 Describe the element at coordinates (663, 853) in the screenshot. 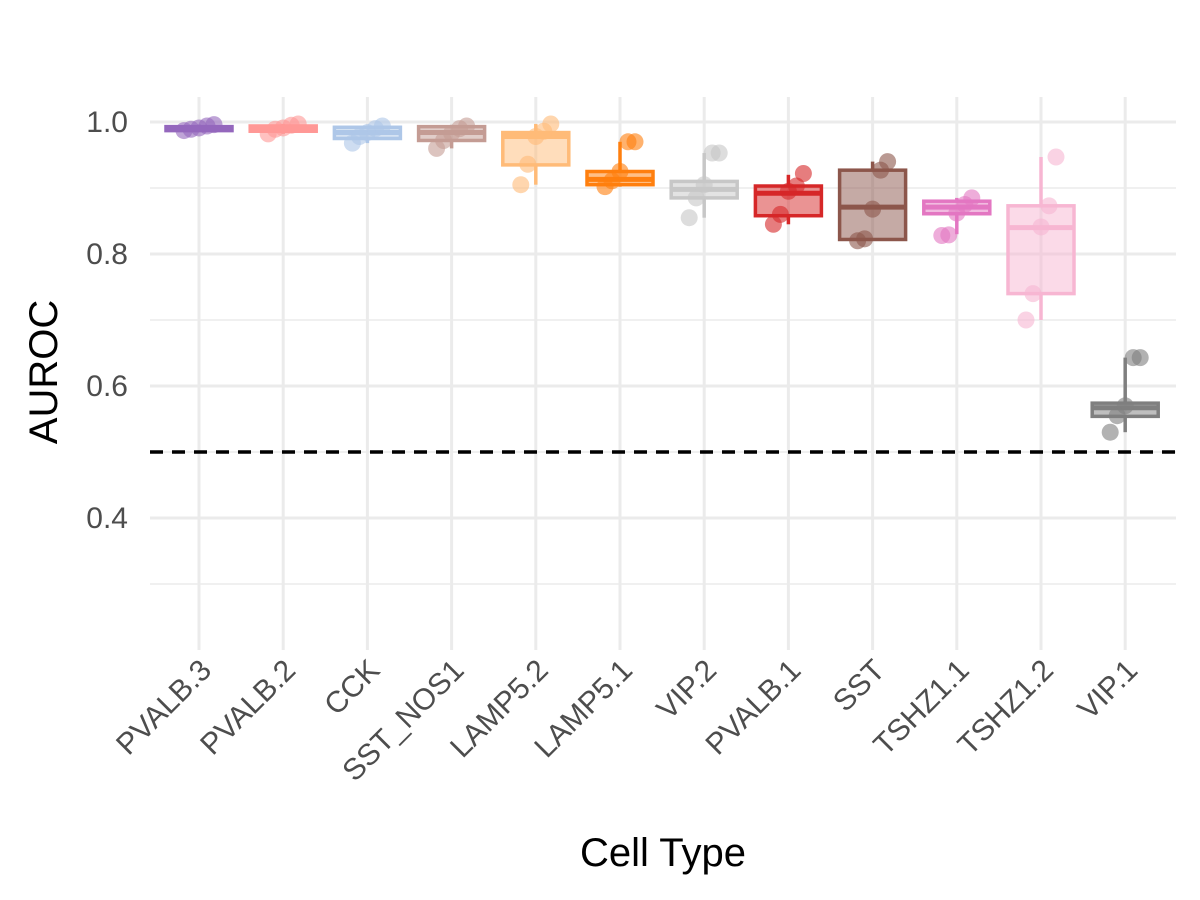

I see `x-axis-title: Cell Type` at that location.